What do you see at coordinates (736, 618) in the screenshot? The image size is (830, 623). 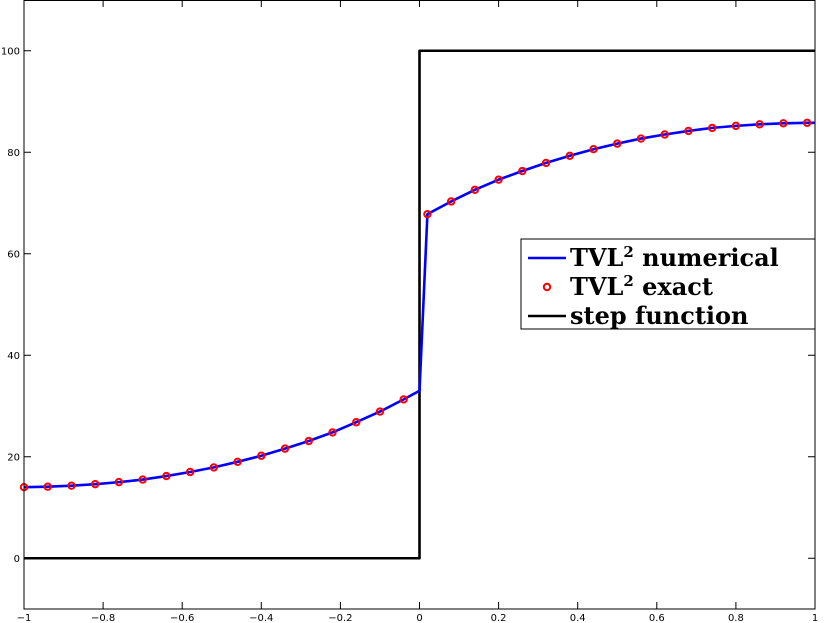 I see `x-tick-label: 0.8` at bounding box center [736, 618].